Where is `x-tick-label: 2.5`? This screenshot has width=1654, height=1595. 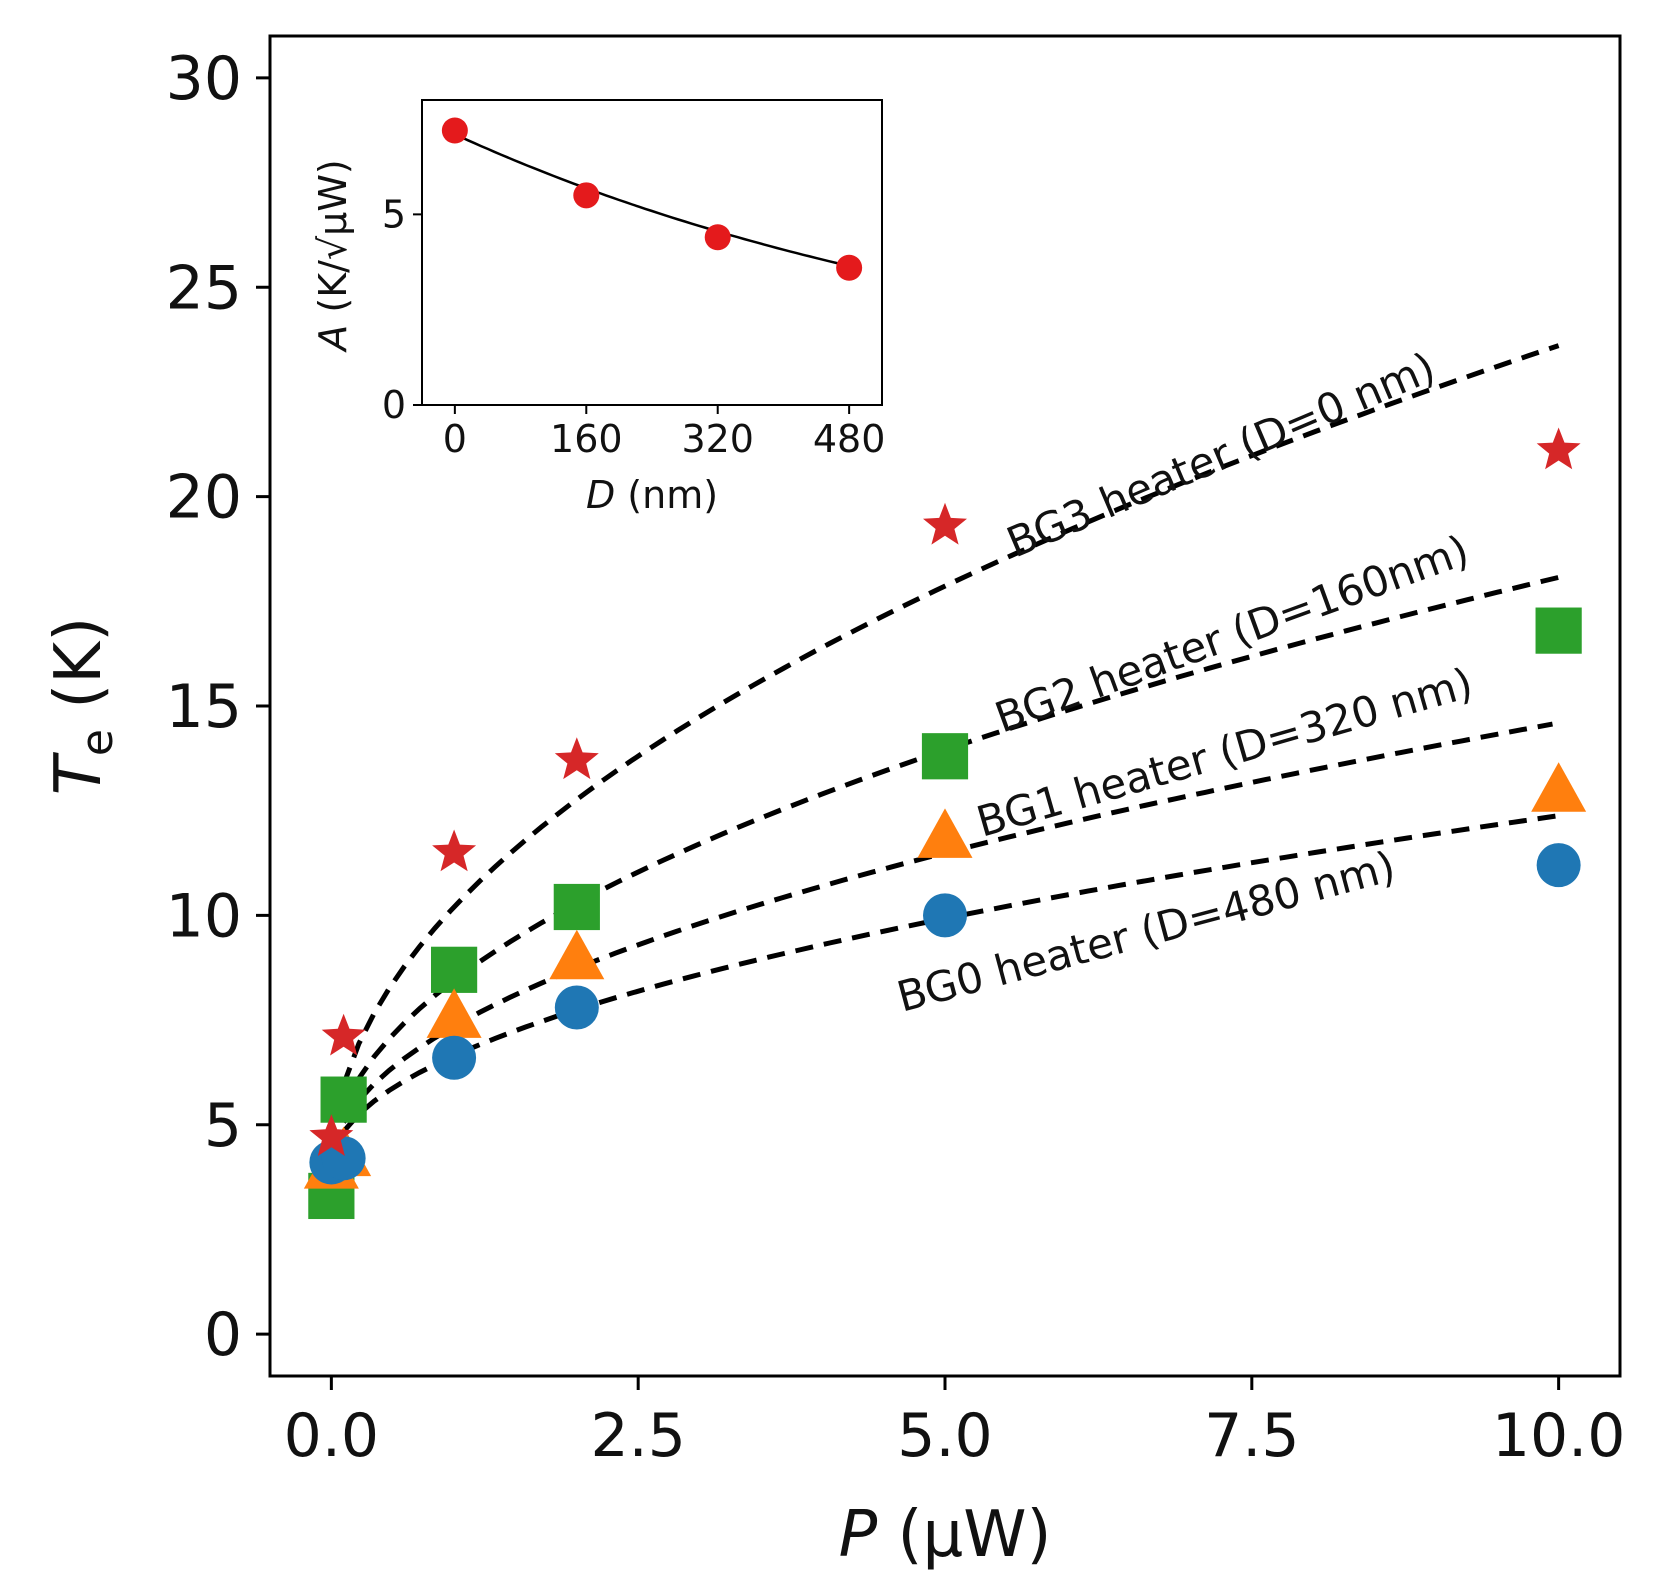 x-tick-label: 2.5 is located at coordinates (637, 1436).